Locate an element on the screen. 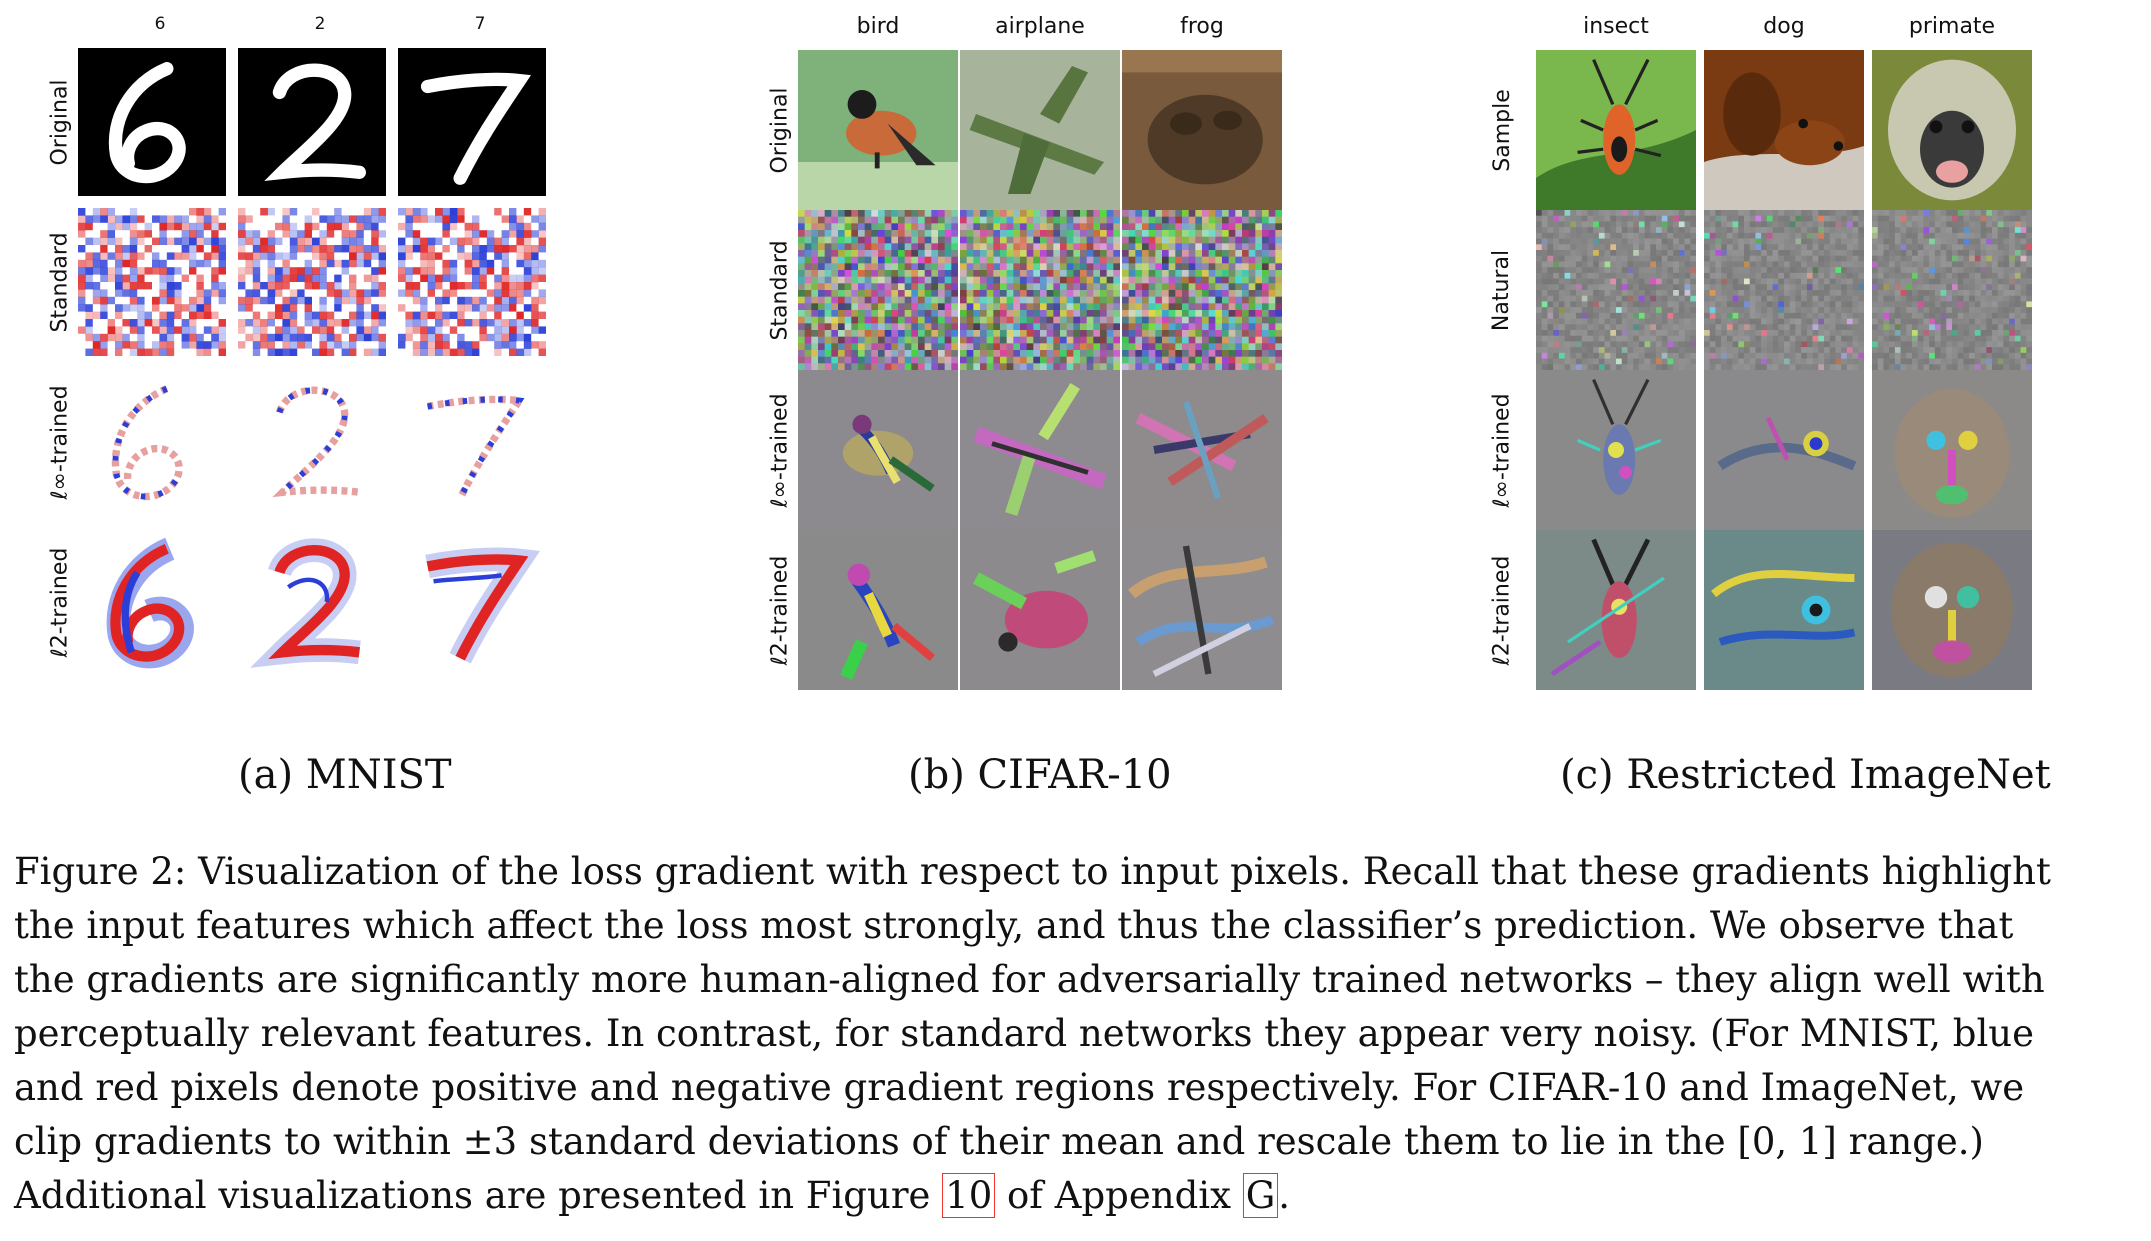 The height and width of the screenshot is (1241, 2151). column-header: primate is located at coordinates (1952, 26).